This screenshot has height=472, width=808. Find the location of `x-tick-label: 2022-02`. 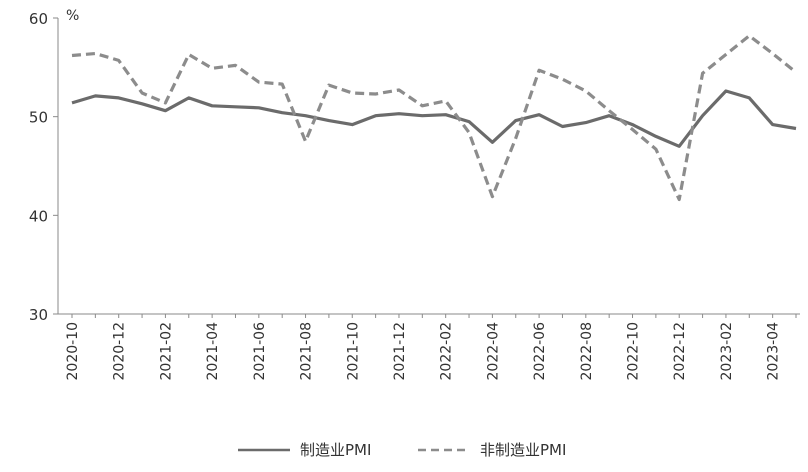

x-tick-label: 2022-02 is located at coordinates (447, 351).